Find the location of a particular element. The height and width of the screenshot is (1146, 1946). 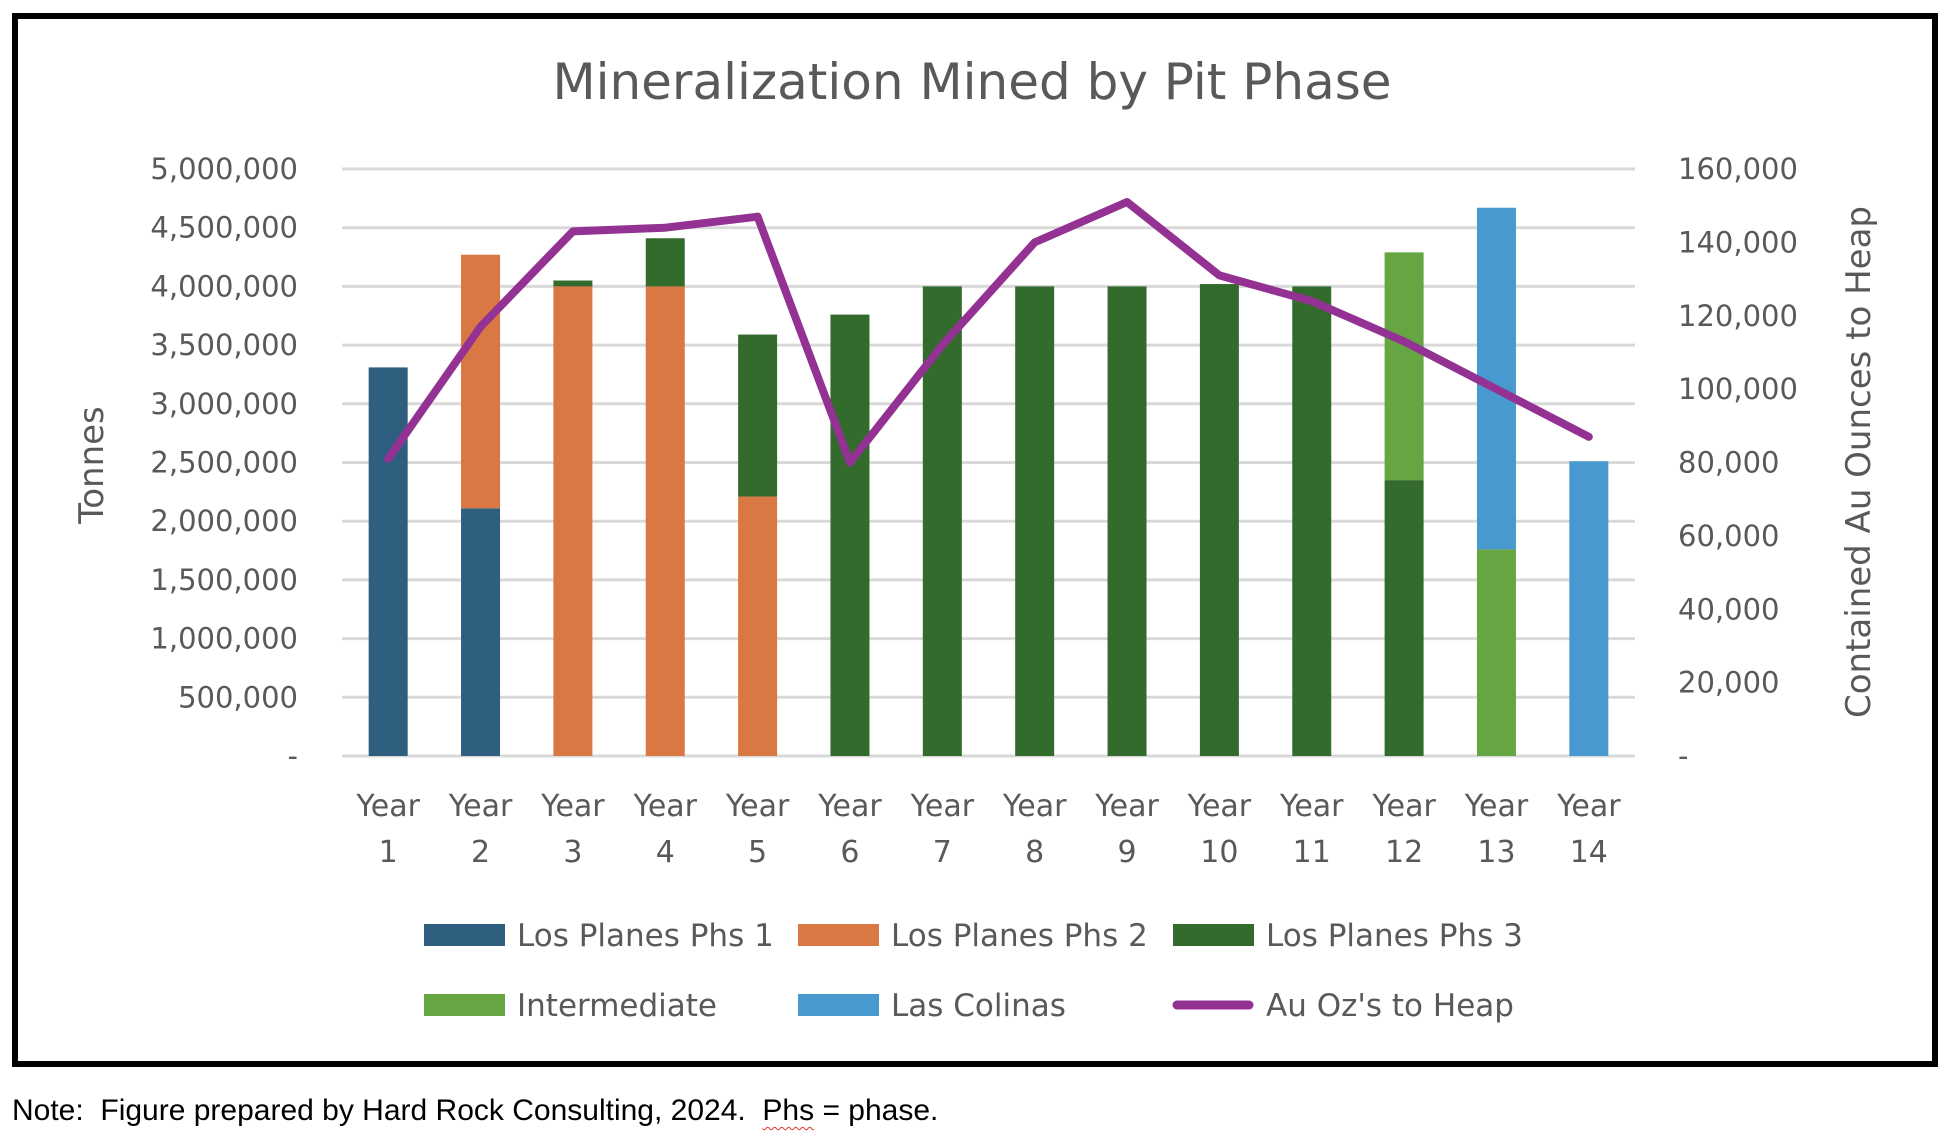

left-axis-tick-label: - is located at coordinates (293, 756).